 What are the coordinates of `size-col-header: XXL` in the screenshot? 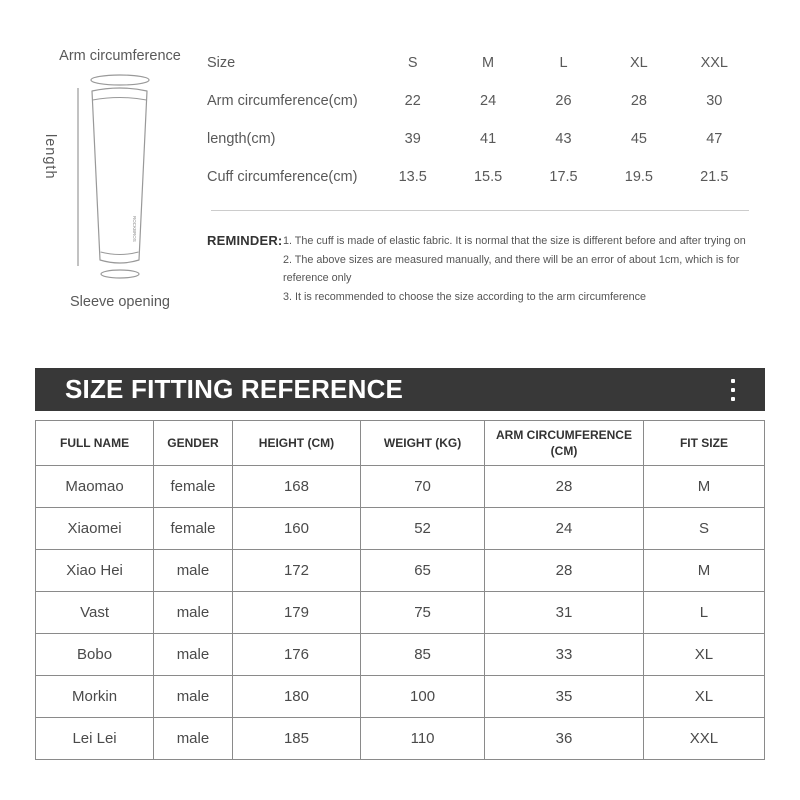 It's located at (714, 63).